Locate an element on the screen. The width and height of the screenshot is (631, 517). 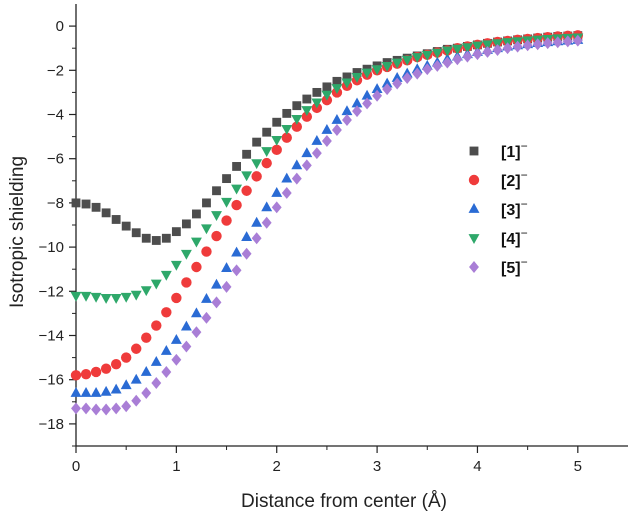
x-tick-label: 1 is located at coordinates (176, 466).